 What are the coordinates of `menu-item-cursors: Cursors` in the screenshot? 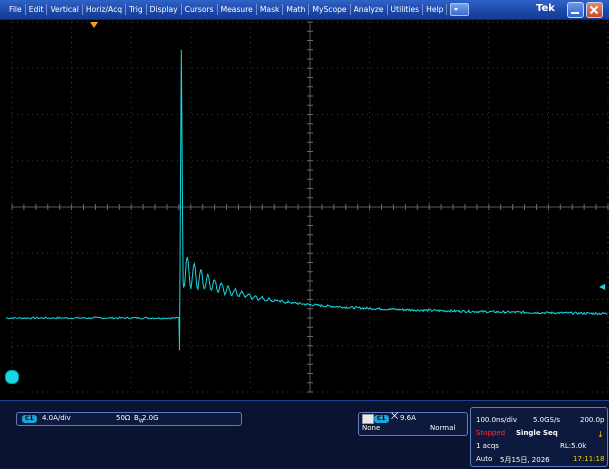 It's located at (200, 9).